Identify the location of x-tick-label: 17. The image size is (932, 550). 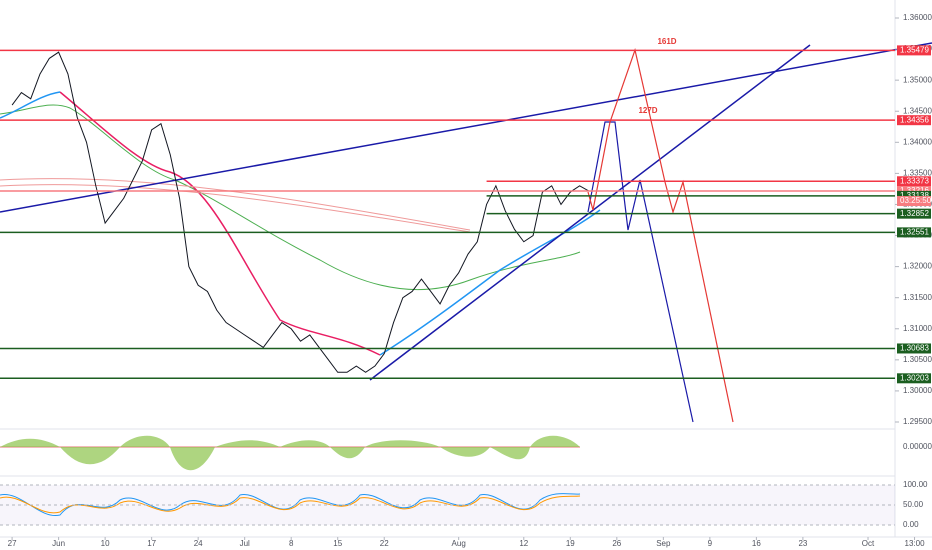
(151, 543).